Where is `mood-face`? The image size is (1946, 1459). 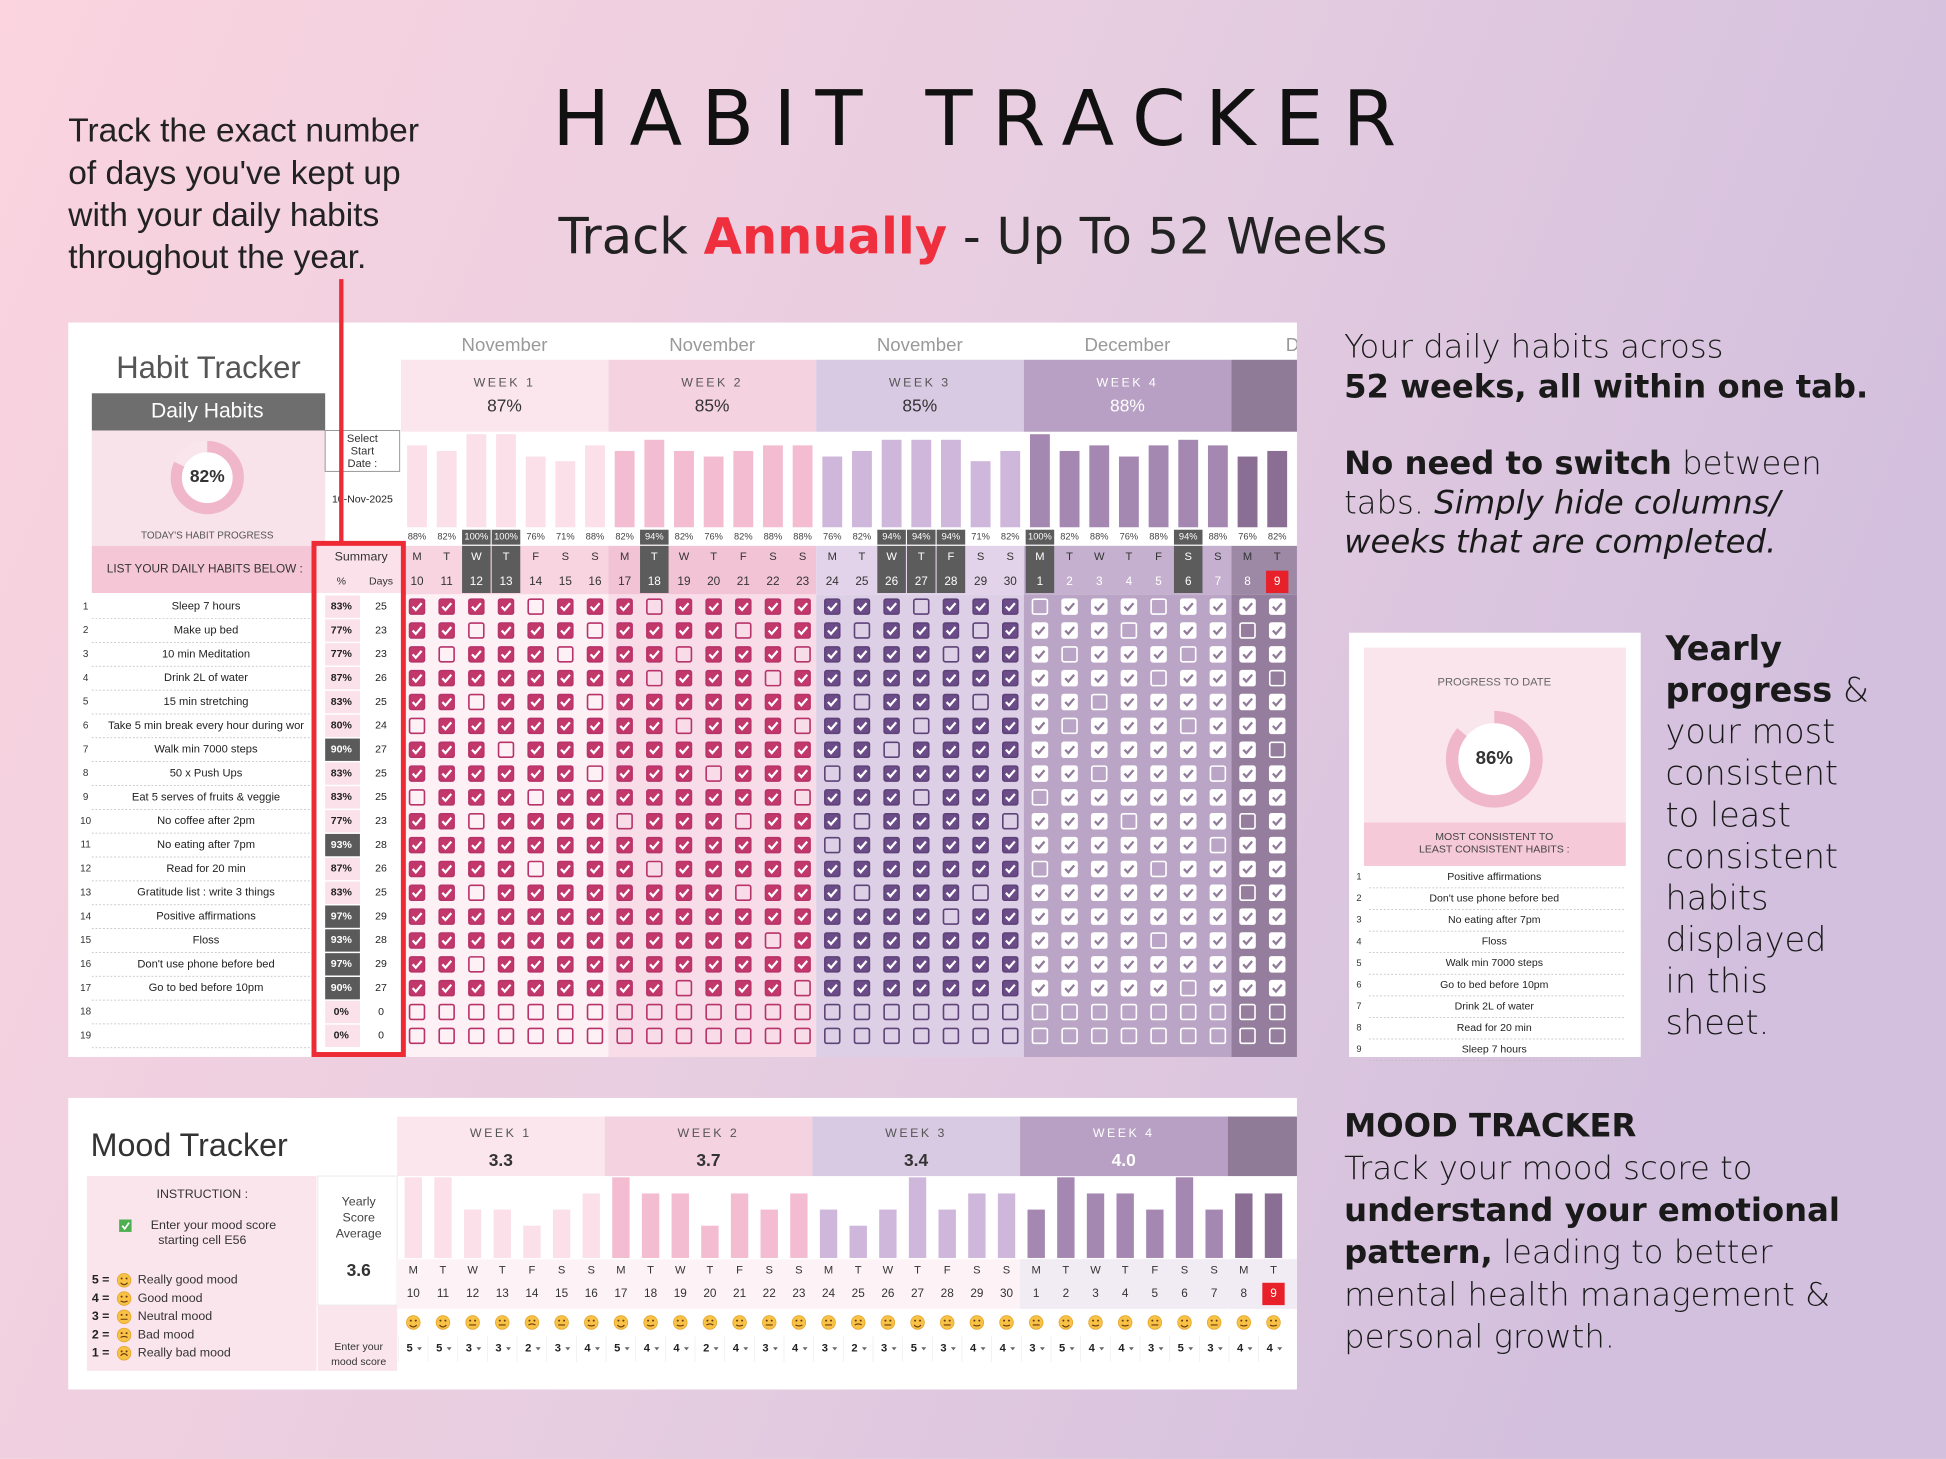 mood-face is located at coordinates (917, 1322).